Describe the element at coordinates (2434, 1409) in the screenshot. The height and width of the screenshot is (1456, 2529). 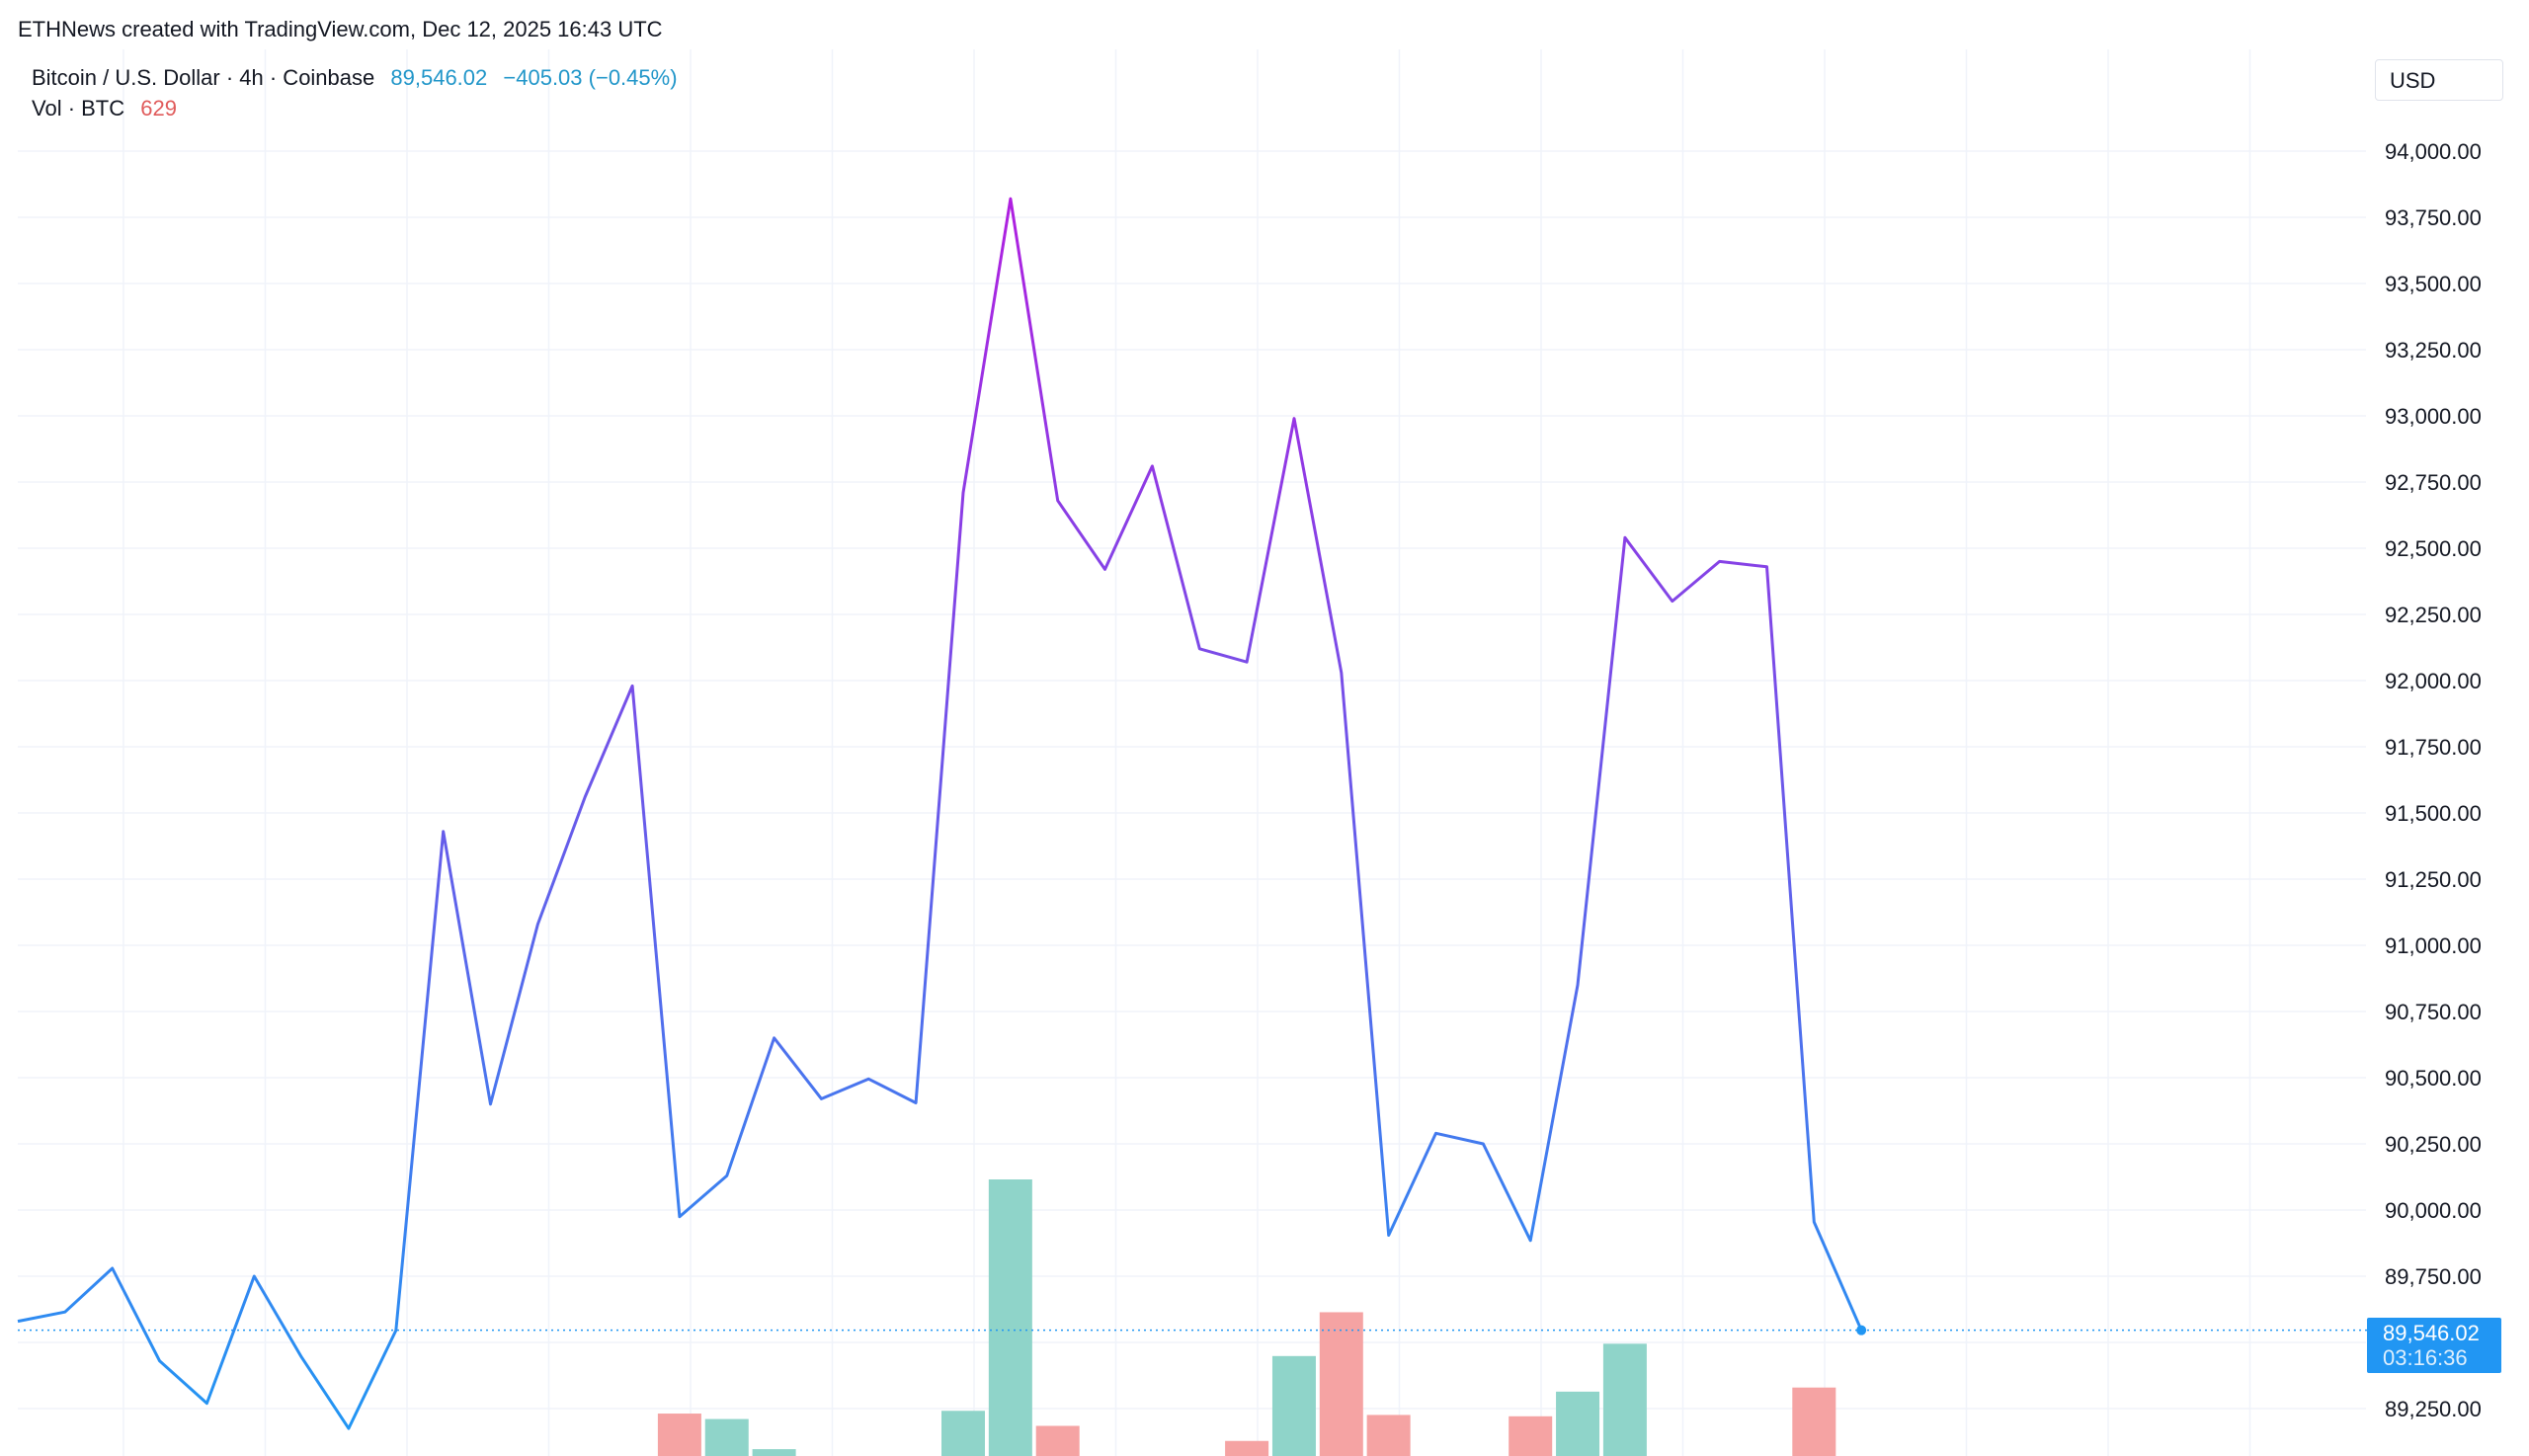
I see `y-tick-label: 89,250.00` at that location.